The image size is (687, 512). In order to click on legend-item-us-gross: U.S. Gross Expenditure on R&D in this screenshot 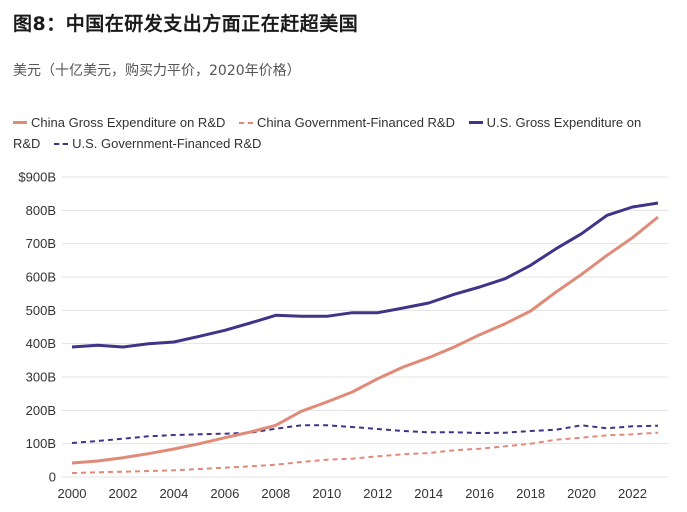, I will do `click(327, 133)`.